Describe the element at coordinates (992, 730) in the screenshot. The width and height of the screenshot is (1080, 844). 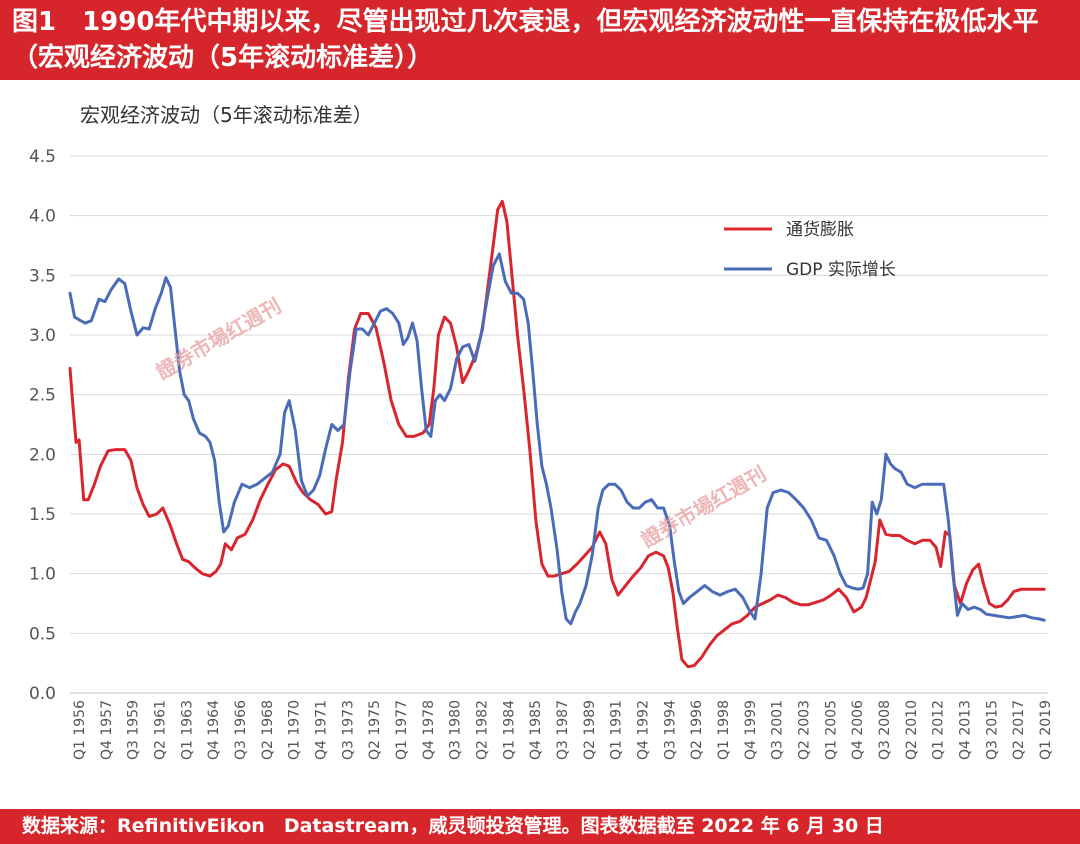
I see `x-tick-label: Q3 2015` at that location.